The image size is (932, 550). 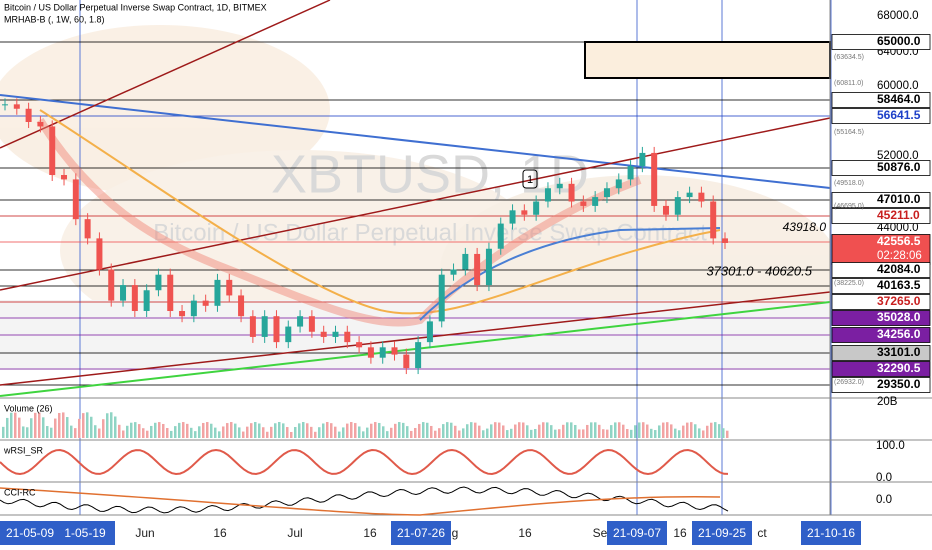 I want to click on bracket-label: (38225.0), so click(x=849, y=283).